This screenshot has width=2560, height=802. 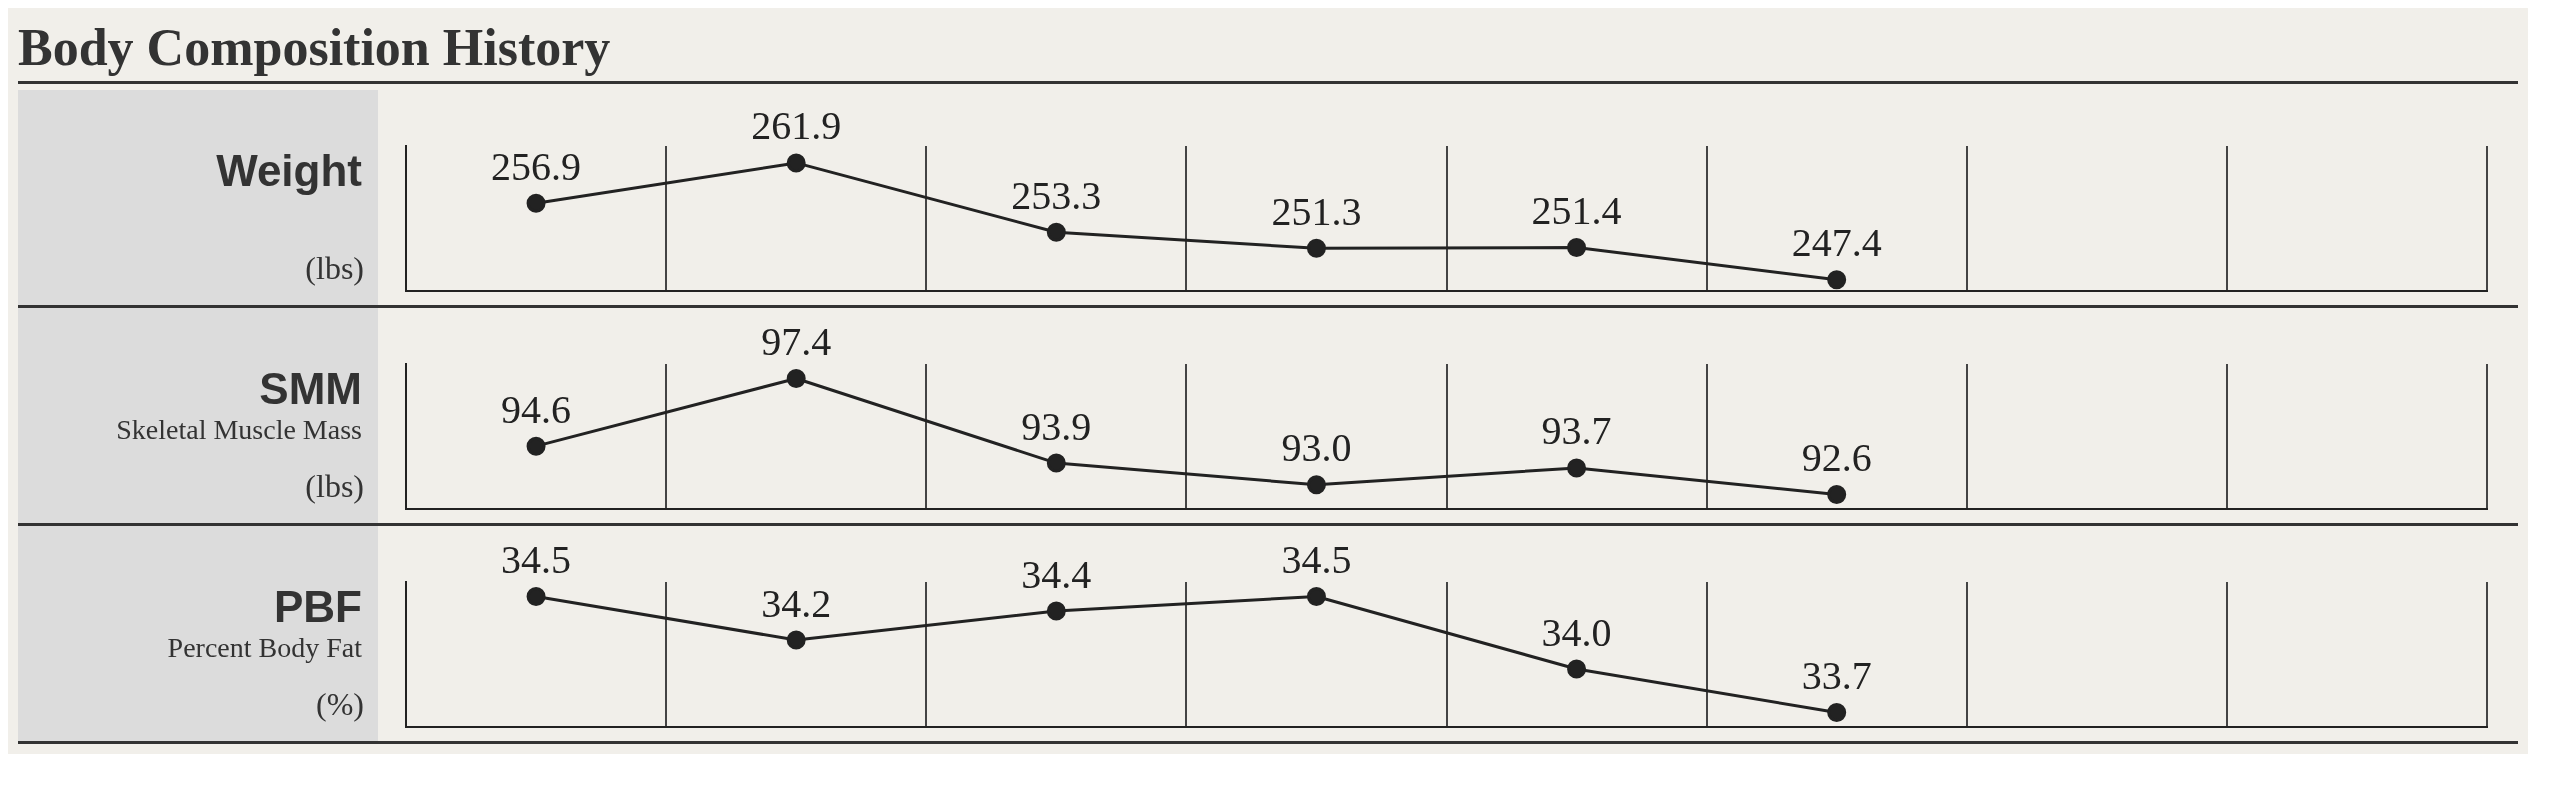 I want to click on data-label: 92.6, so click(x=1836, y=457).